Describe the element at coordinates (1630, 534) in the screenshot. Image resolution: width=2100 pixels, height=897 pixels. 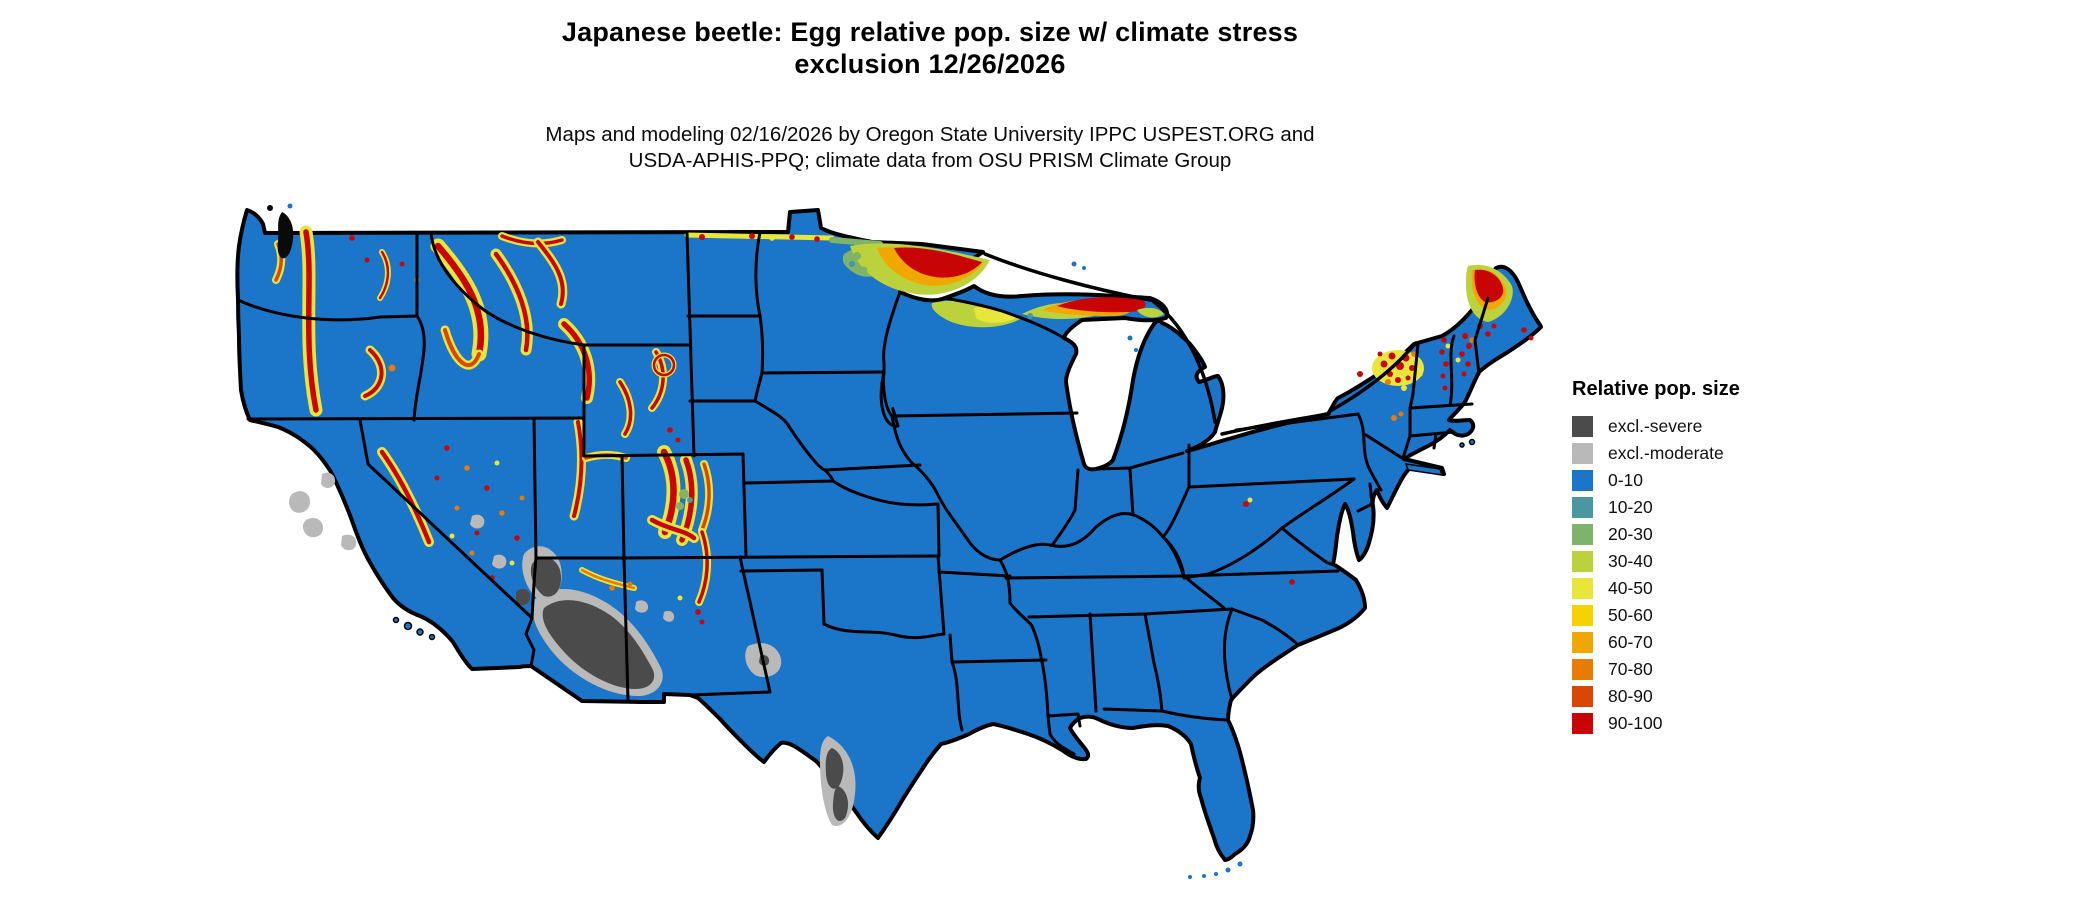
I see `legend-item-label: 20-30` at that location.